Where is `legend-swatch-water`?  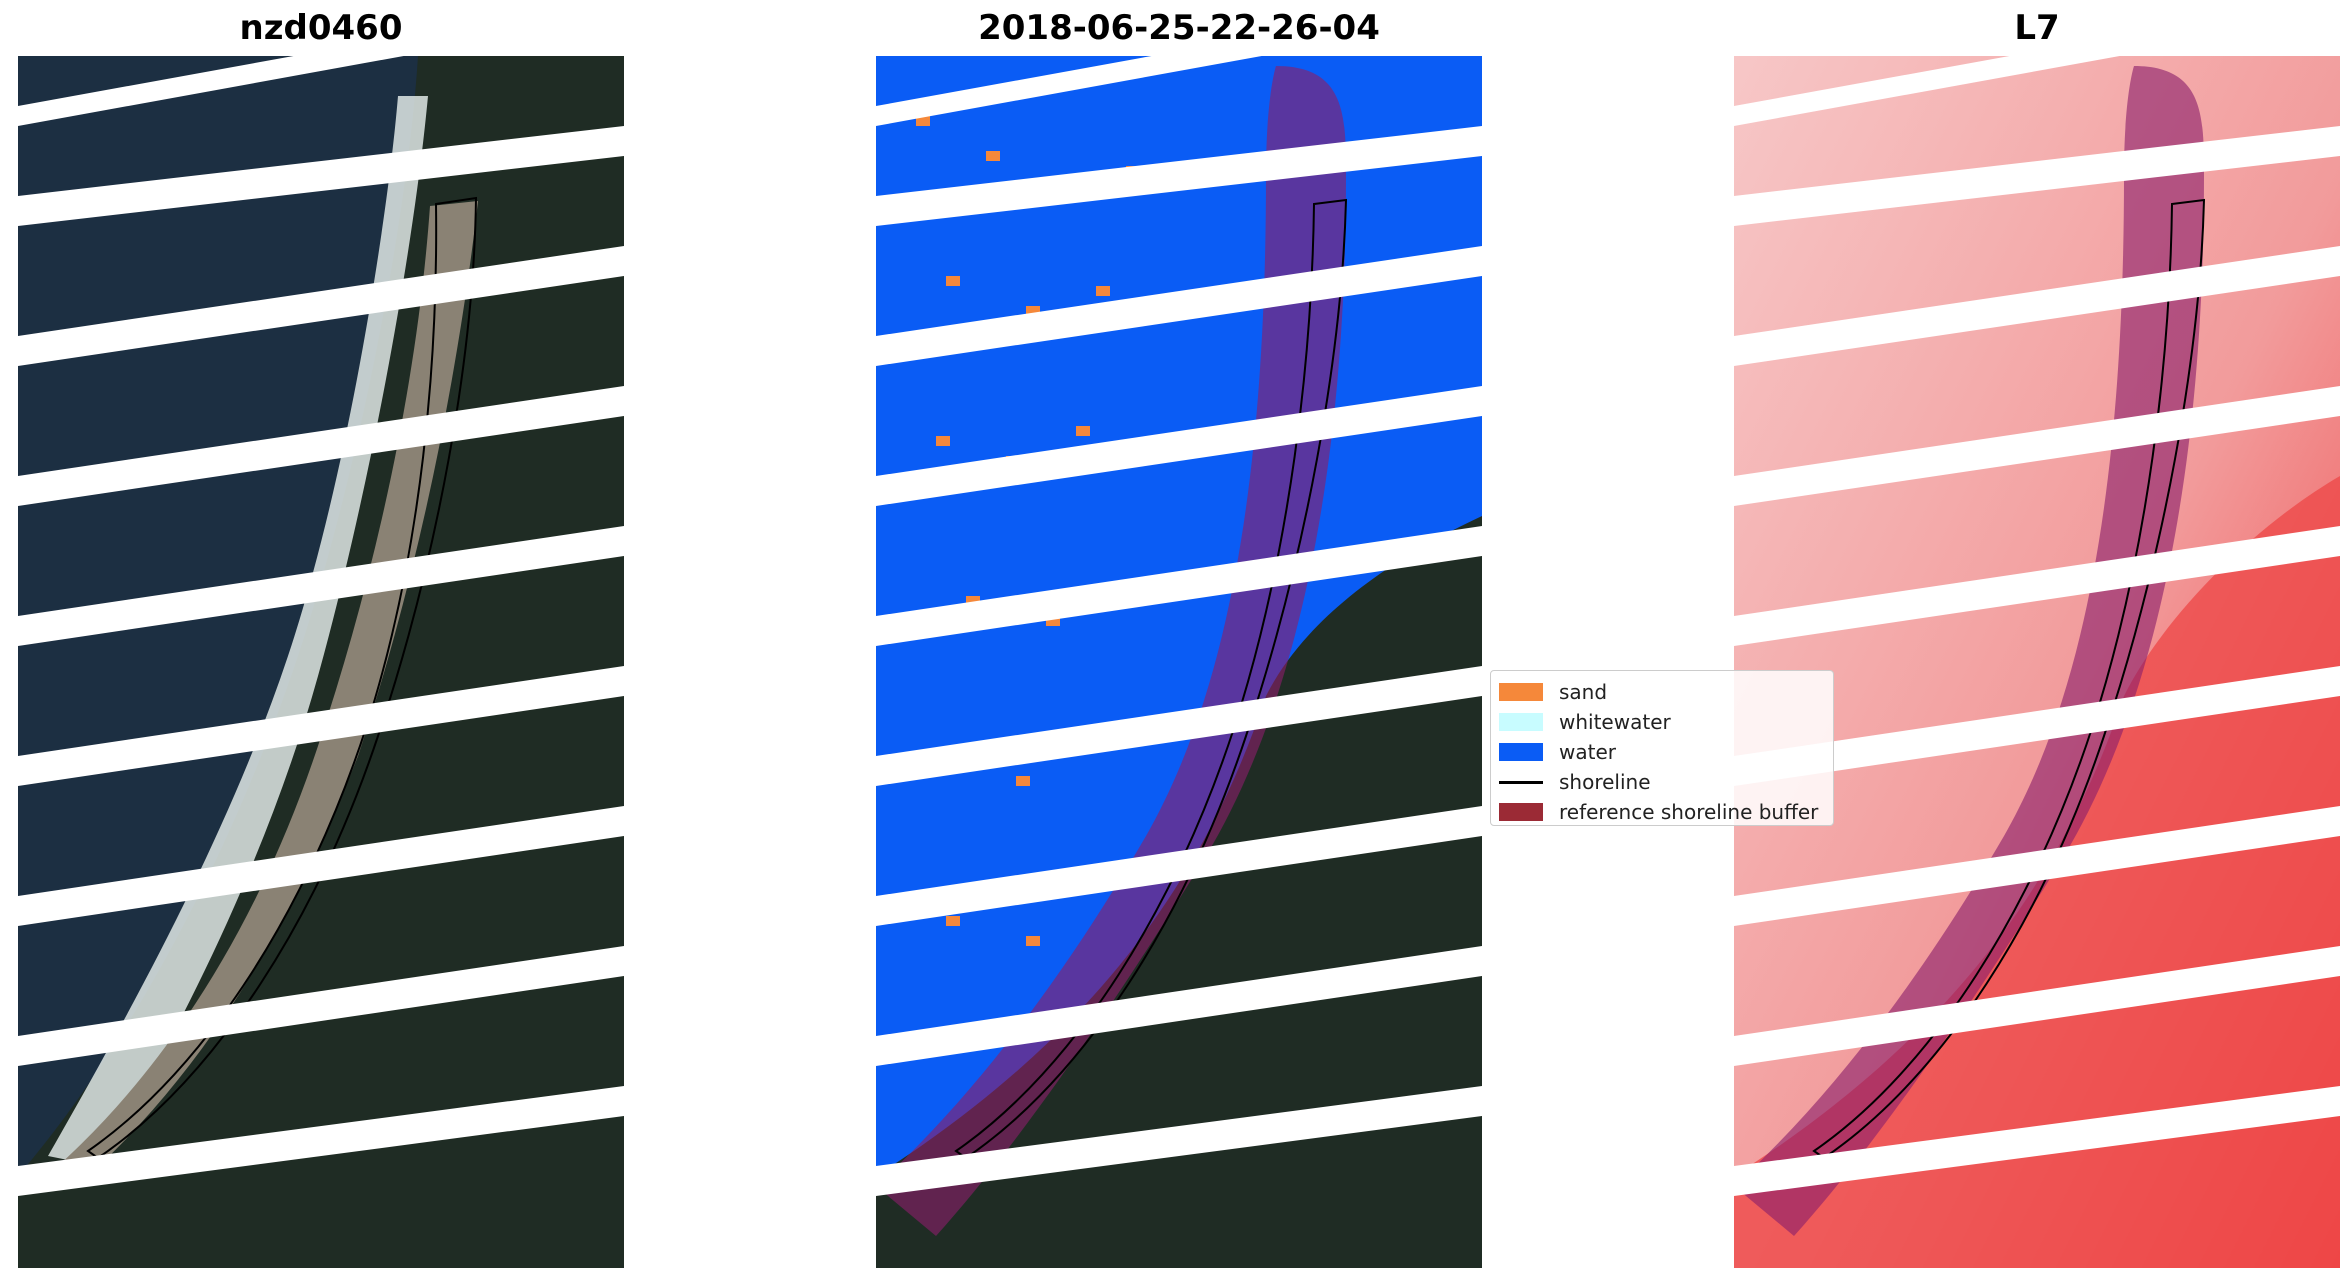
legend-swatch-water is located at coordinates (1521, 752).